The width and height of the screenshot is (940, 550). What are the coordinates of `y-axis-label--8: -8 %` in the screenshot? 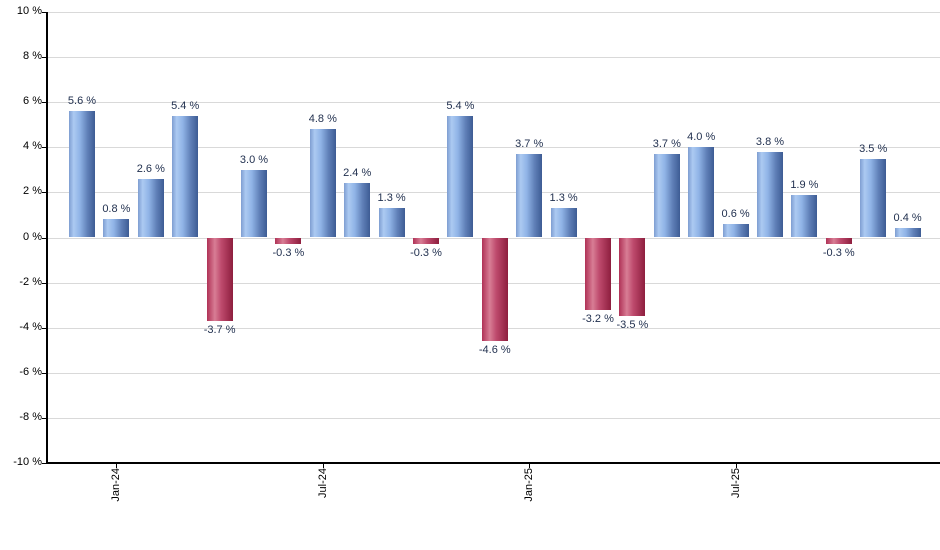 It's located at (30, 417).